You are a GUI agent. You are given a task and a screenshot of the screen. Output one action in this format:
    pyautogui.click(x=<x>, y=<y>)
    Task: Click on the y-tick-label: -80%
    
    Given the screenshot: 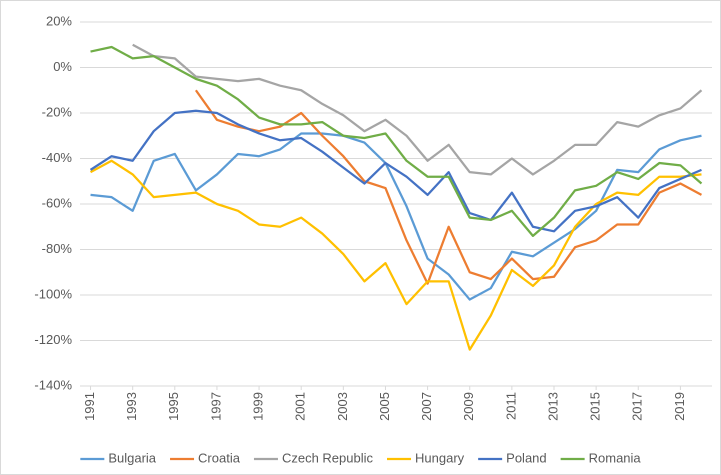 What is the action you would take?
    pyautogui.click(x=57, y=248)
    